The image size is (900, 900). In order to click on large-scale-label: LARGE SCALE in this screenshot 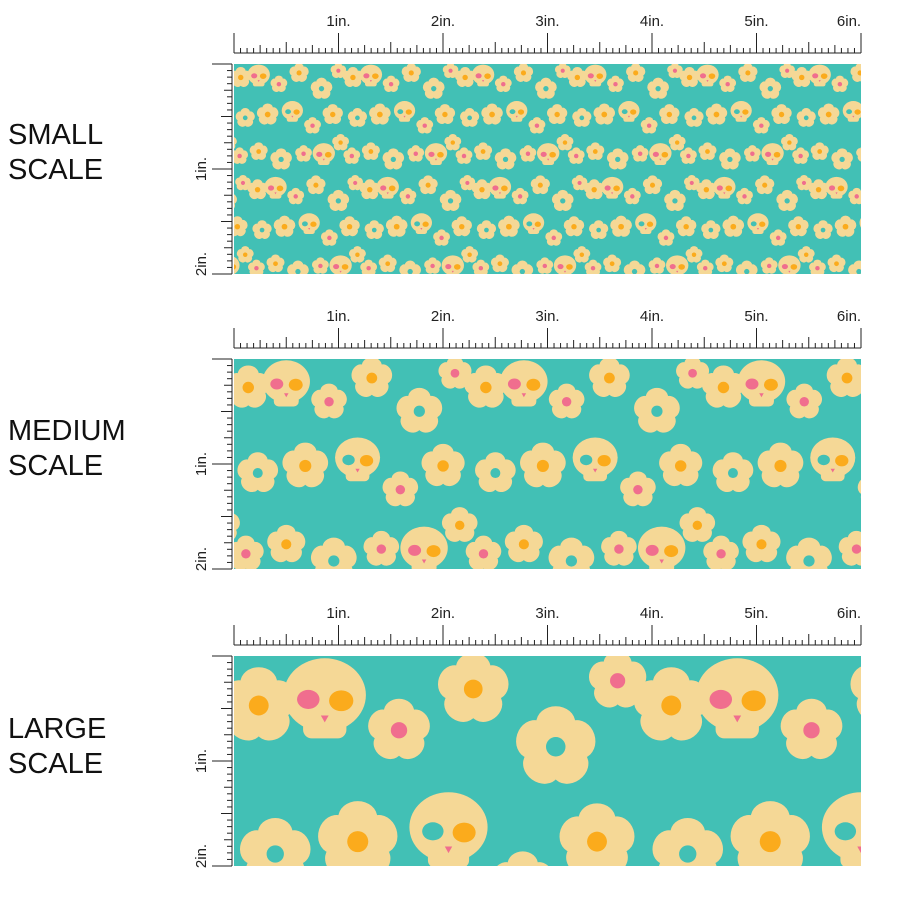, I will do `click(57, 747)`.